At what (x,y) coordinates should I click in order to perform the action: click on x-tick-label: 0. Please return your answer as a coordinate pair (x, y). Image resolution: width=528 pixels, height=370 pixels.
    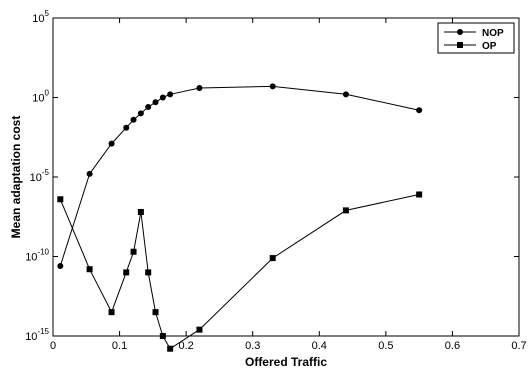
    Looking at the image, I should click on (53, 346).